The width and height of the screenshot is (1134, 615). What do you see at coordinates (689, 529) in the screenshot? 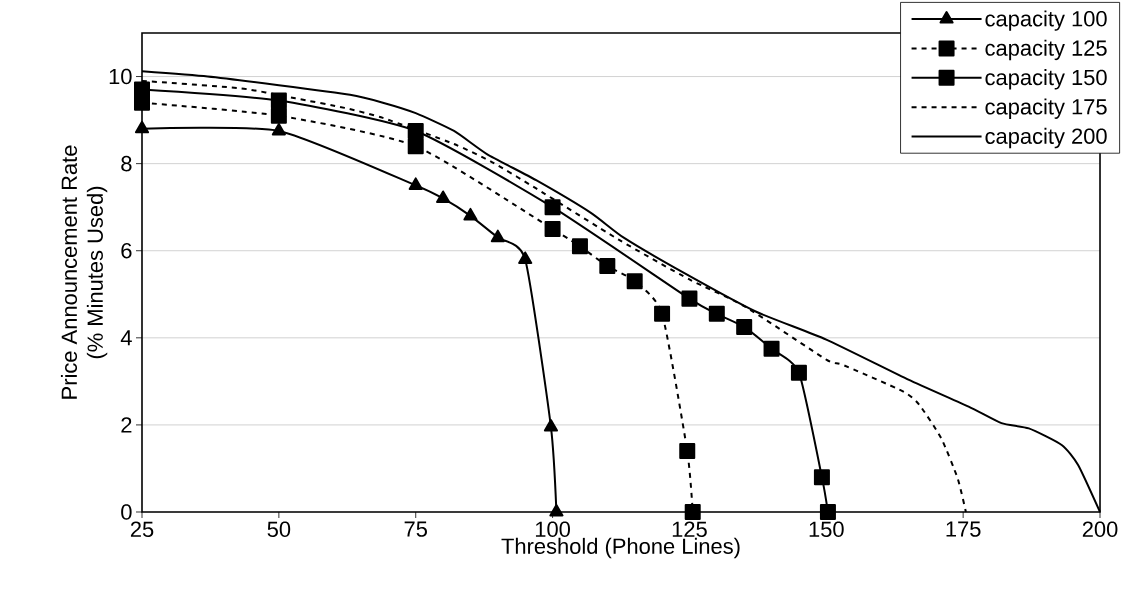
I see `x-tick-label: 125` at bounding box center [689, 529].